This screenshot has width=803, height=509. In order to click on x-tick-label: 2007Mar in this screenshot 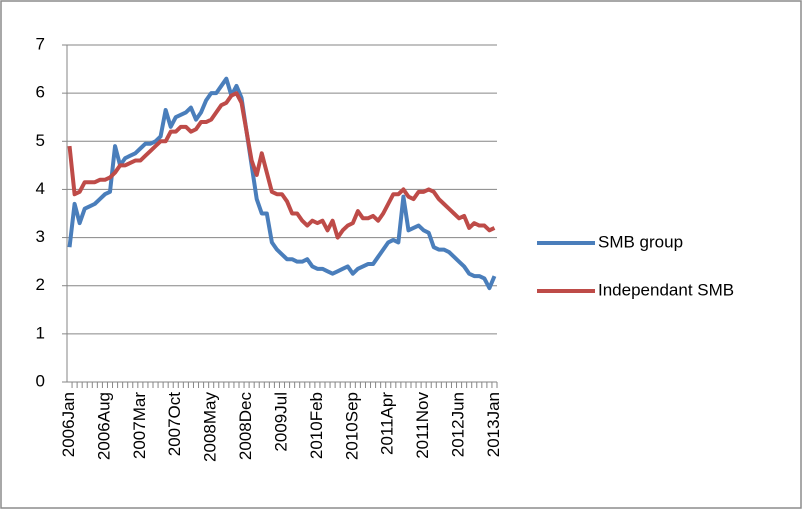, I will do `click(139, 425)`.